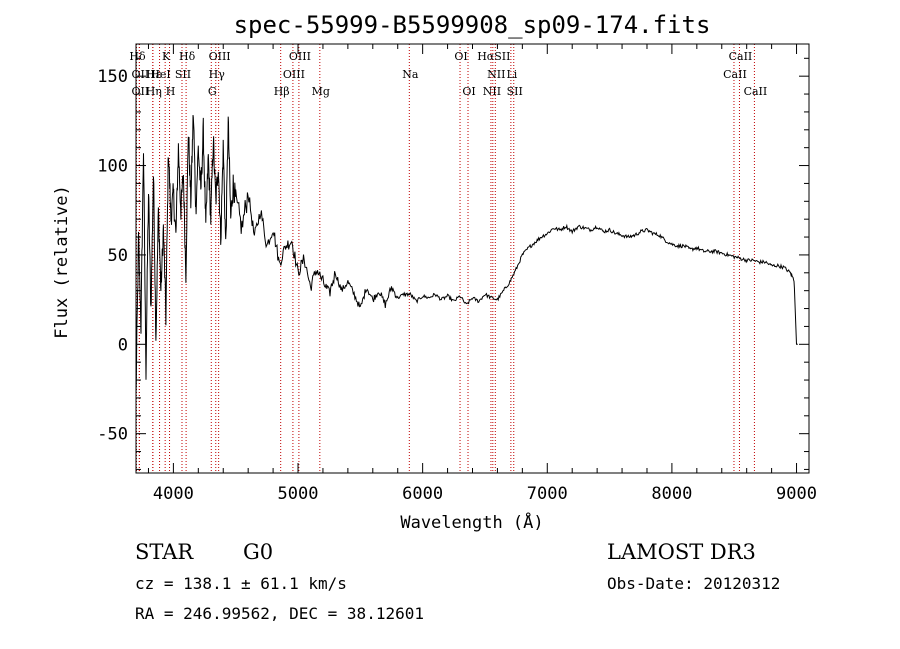  What do you see at coordinates (187, 56) in the screenshot?
I see `line-label-top-2: Hδ` at bounding box center [187, 56].